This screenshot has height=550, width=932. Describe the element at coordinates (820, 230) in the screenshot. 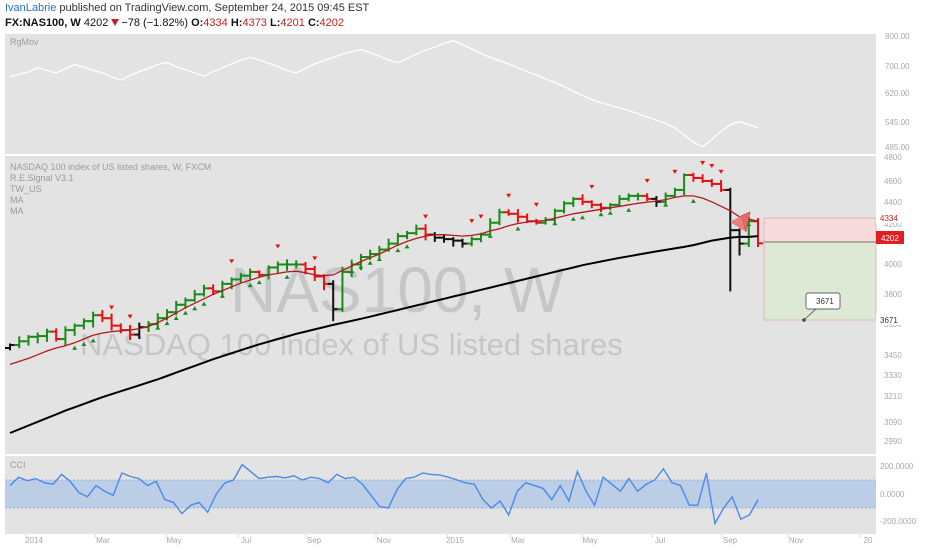

I see `risk-zone` at that location.